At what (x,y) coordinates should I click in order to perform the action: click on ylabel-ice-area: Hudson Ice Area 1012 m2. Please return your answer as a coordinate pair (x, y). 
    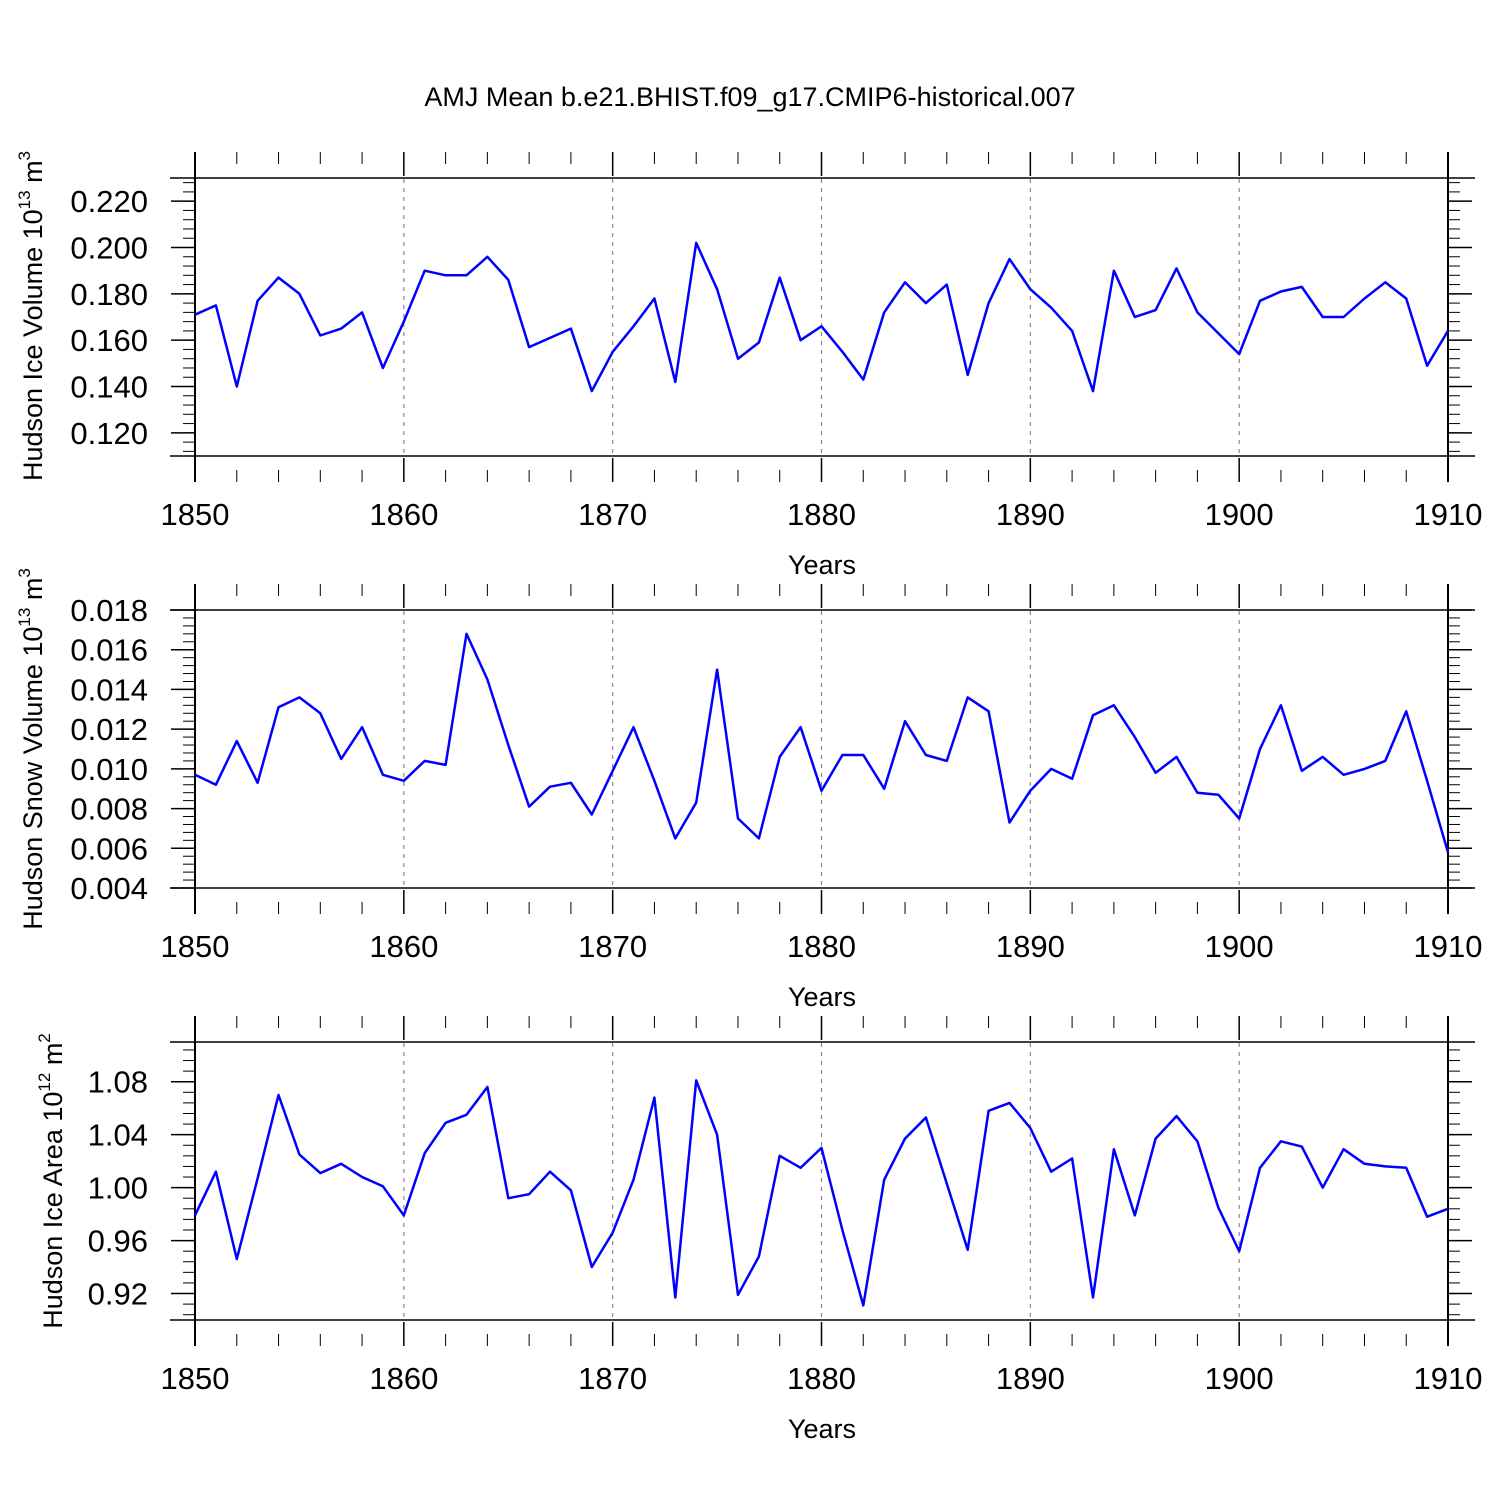
    Looking at the image, I should click on (51, 1181).